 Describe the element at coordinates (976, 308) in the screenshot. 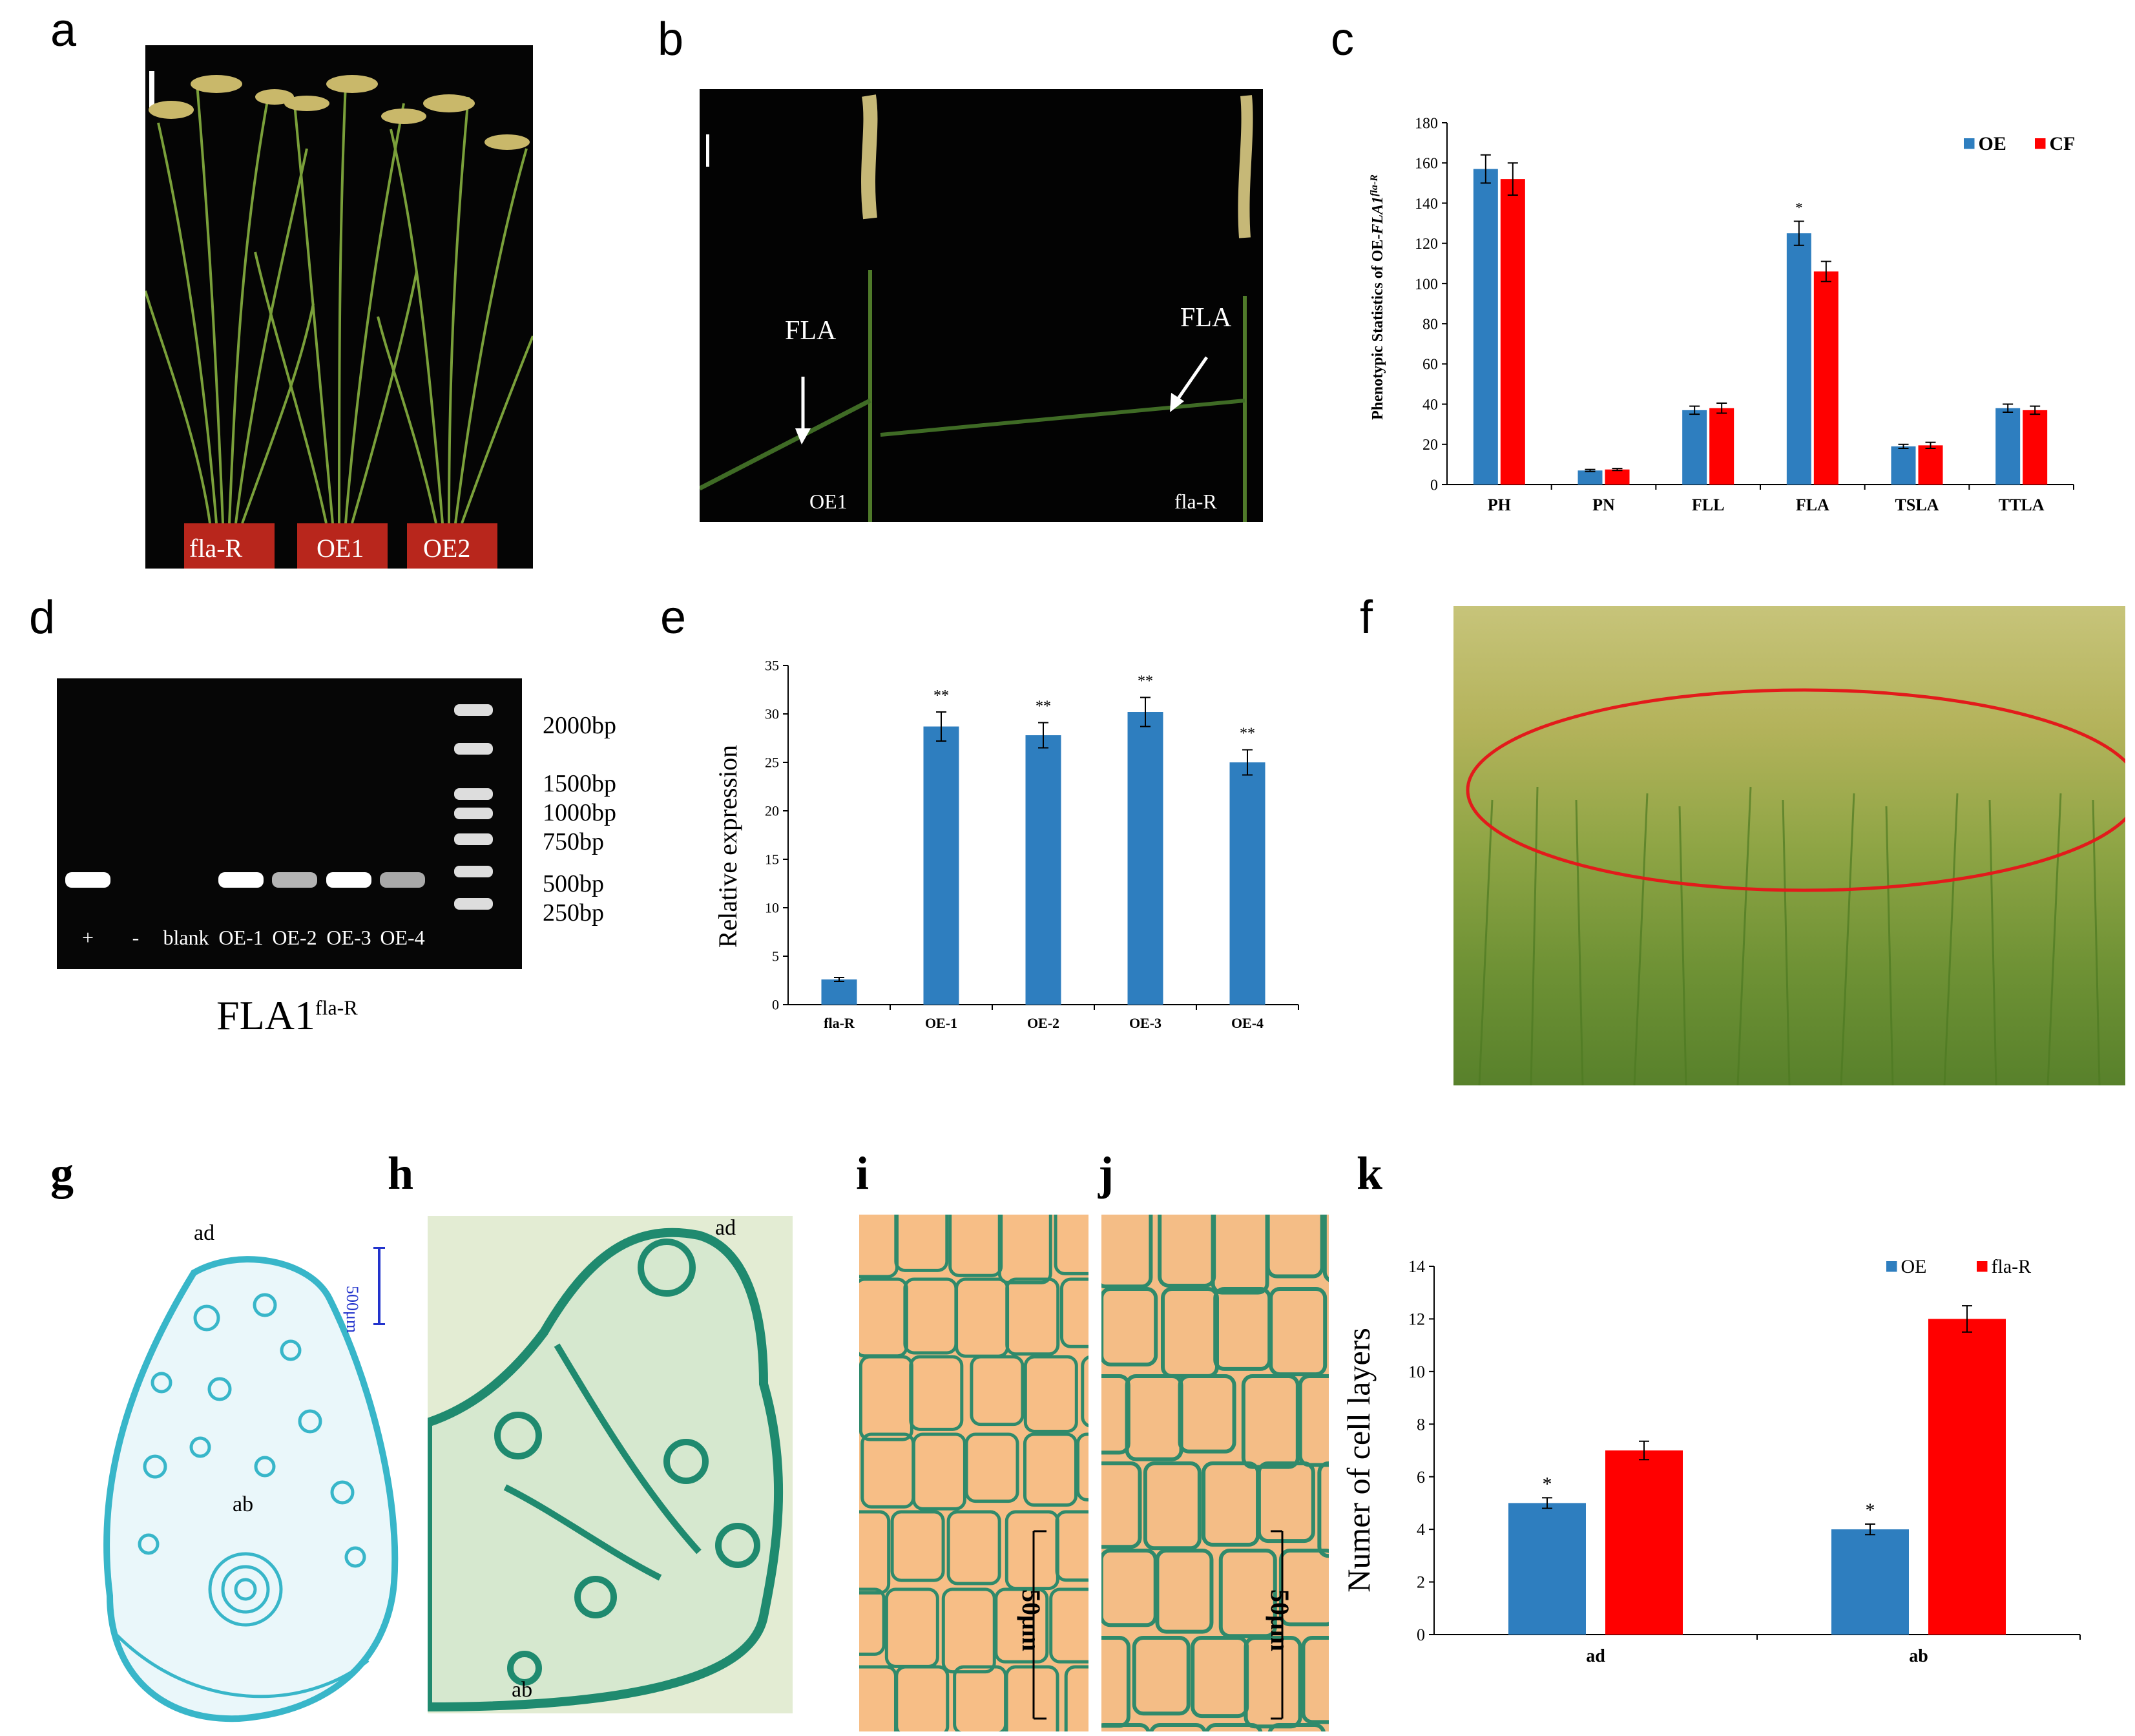

I see `flag-leaf-illustration` at that location.